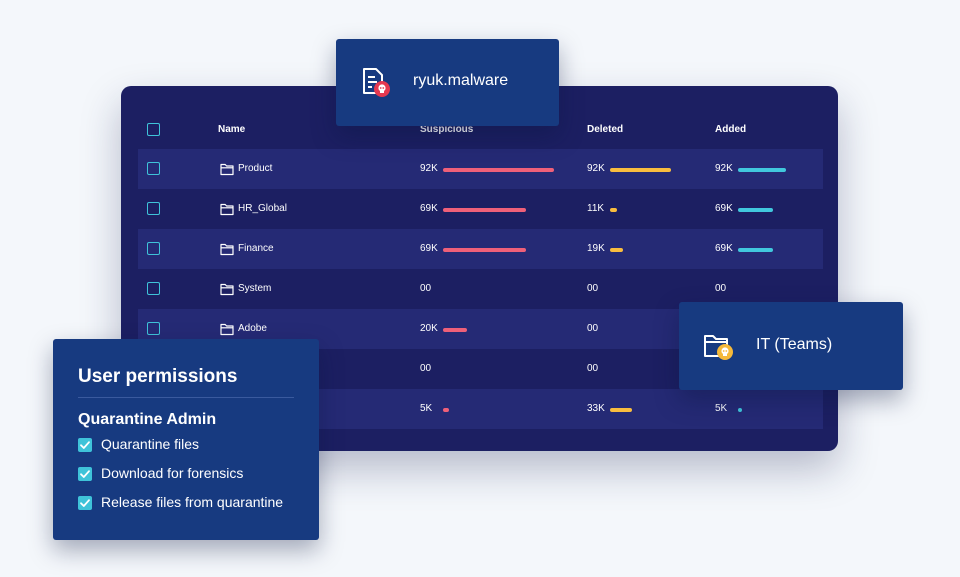  What do you see at coordinates (596, 248) in the screenshot?
I see `deleted-value: 19K` at bounding box center [596, 248].